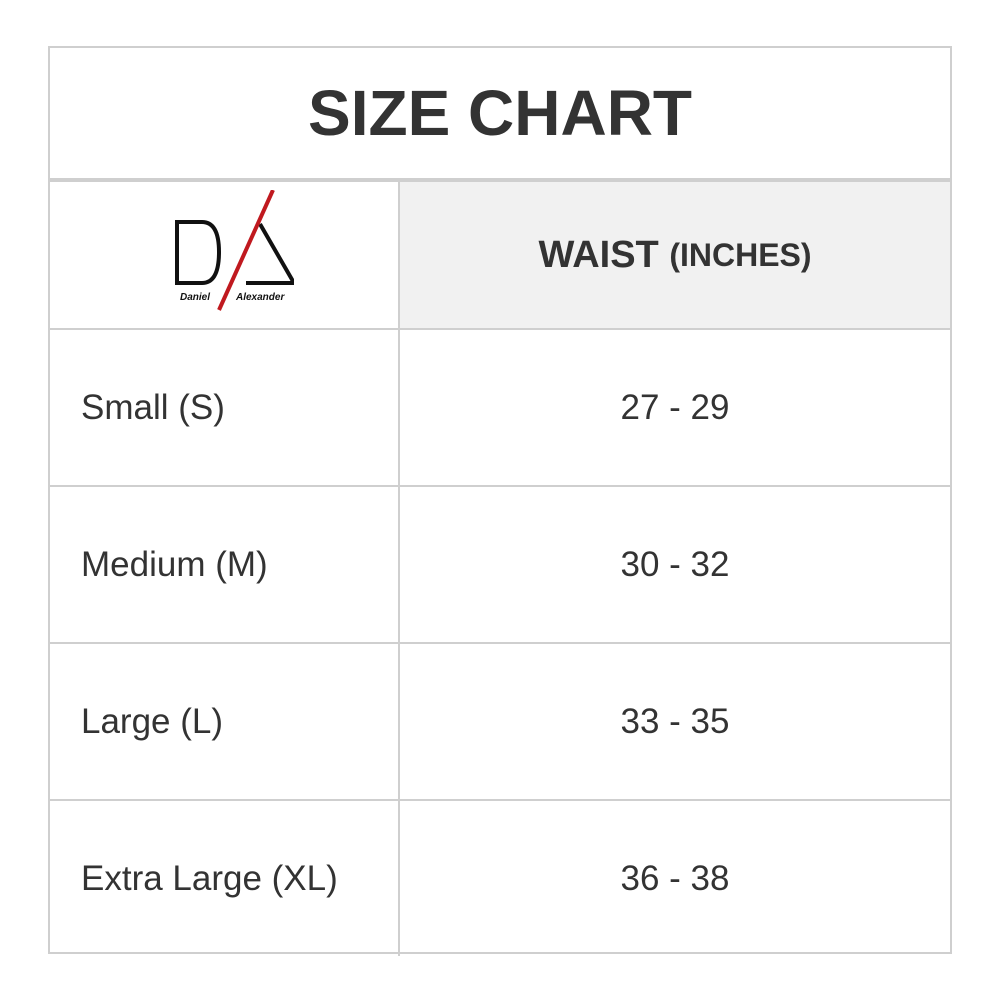  I want to click on size-label: Extra Large (XL), so click(209, 878).